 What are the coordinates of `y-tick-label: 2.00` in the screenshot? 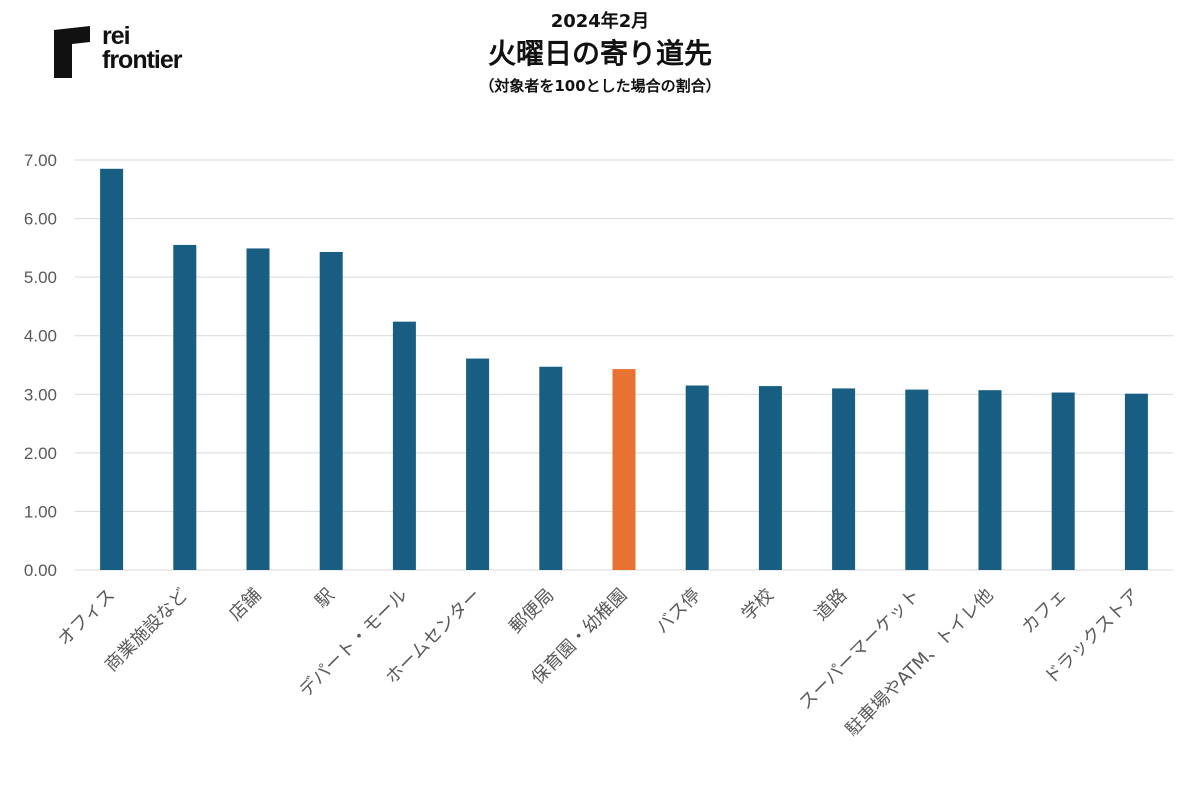 It's located at (40, 453).